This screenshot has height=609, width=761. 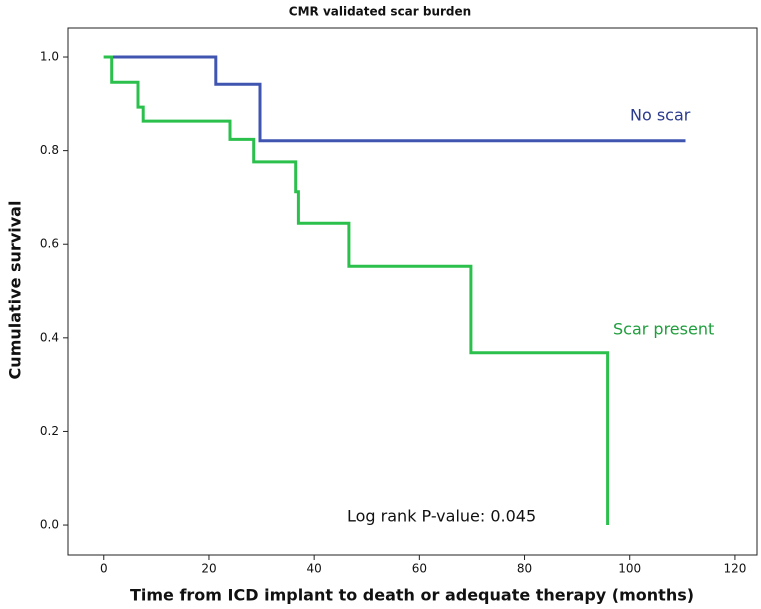 What do you see at coordinates (49, 337) in the screenshot?
I see `y-tick-label: 0.4` at bounding box center [49, 337].